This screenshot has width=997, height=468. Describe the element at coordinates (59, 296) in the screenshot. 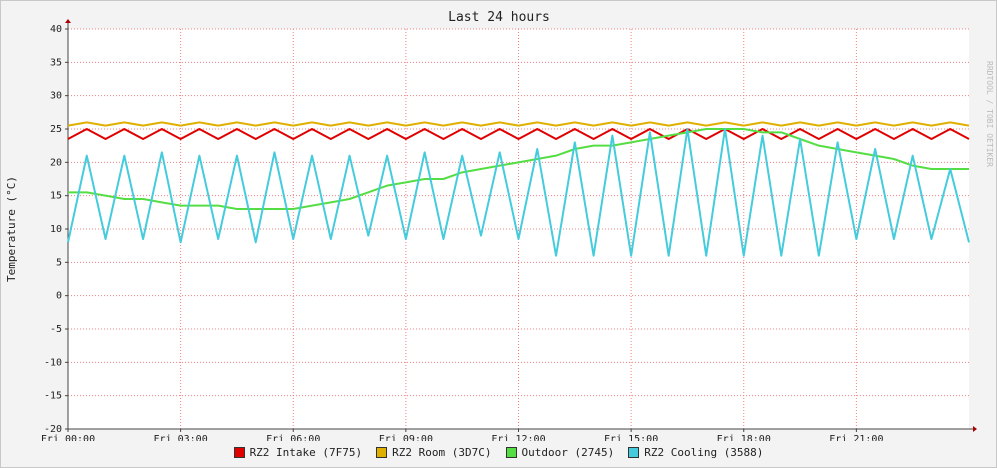

I see `y-tick-label: 0` at that location.